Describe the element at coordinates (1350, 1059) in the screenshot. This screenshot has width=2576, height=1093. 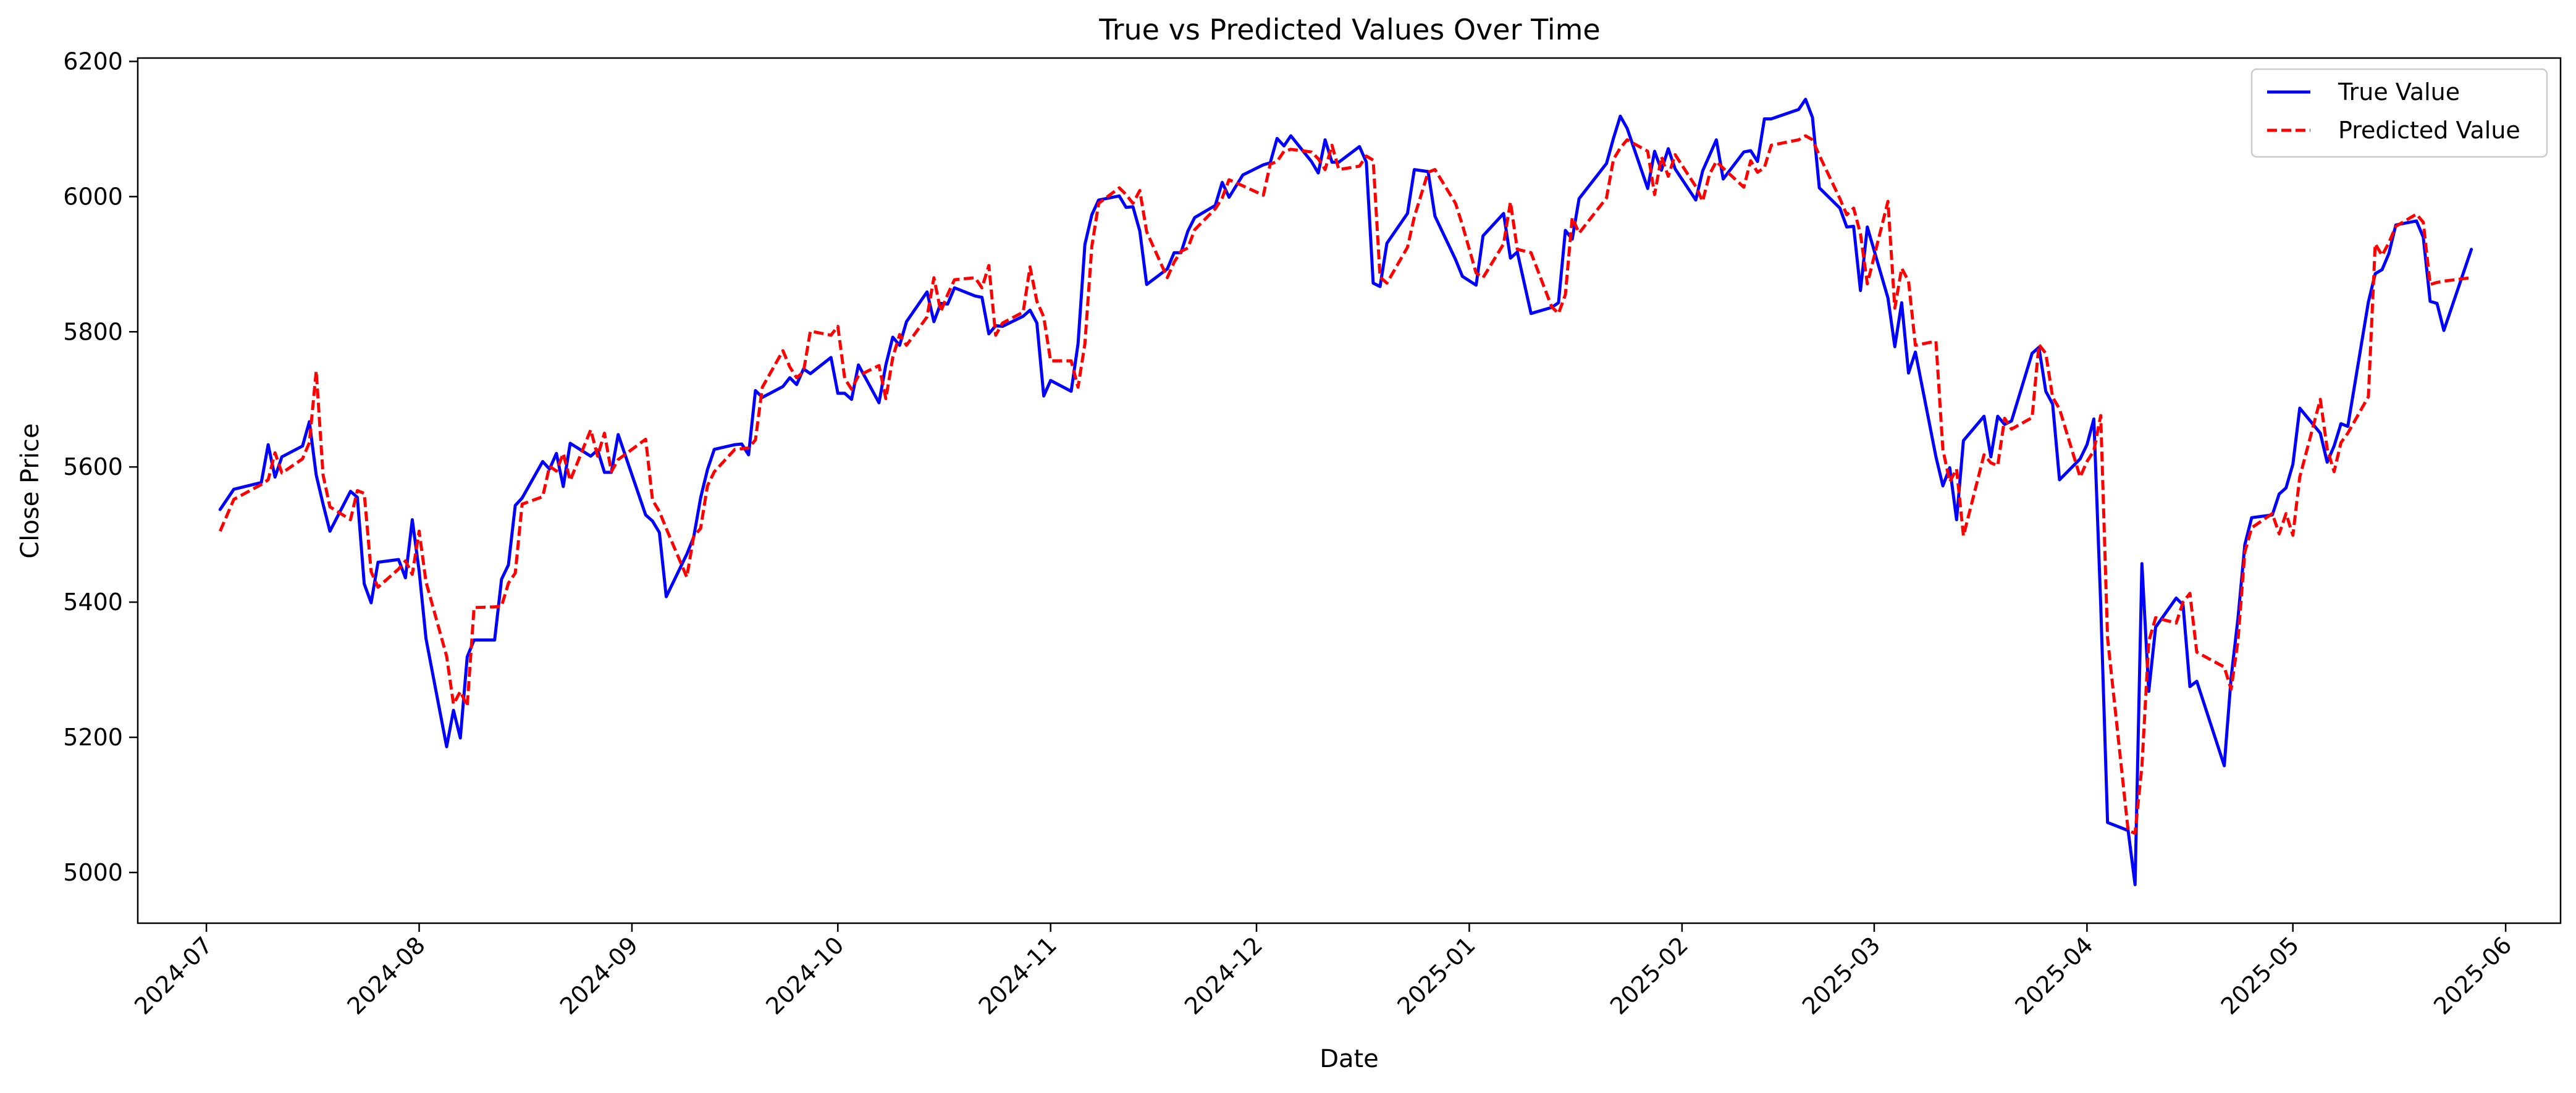
I see `x-axis-title: Date` at that location.